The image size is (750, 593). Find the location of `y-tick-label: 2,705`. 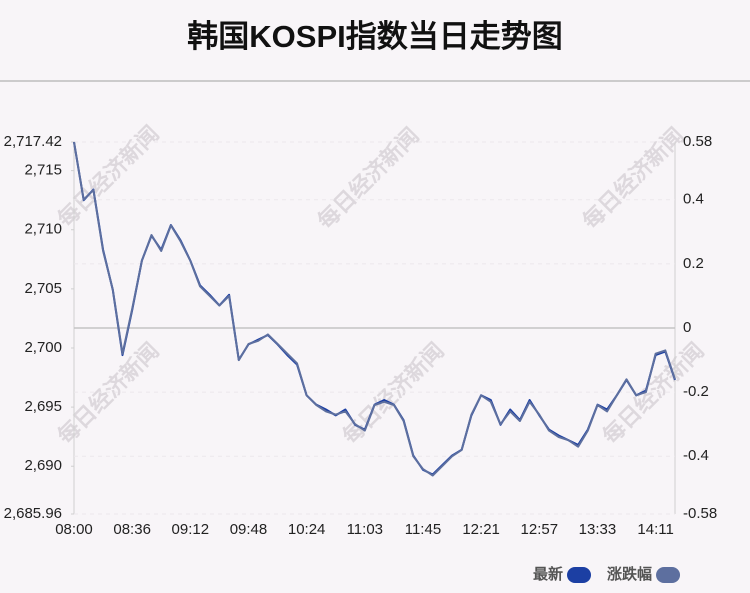

y-tick-label: 2,705 is located at coordinates (43, 288).